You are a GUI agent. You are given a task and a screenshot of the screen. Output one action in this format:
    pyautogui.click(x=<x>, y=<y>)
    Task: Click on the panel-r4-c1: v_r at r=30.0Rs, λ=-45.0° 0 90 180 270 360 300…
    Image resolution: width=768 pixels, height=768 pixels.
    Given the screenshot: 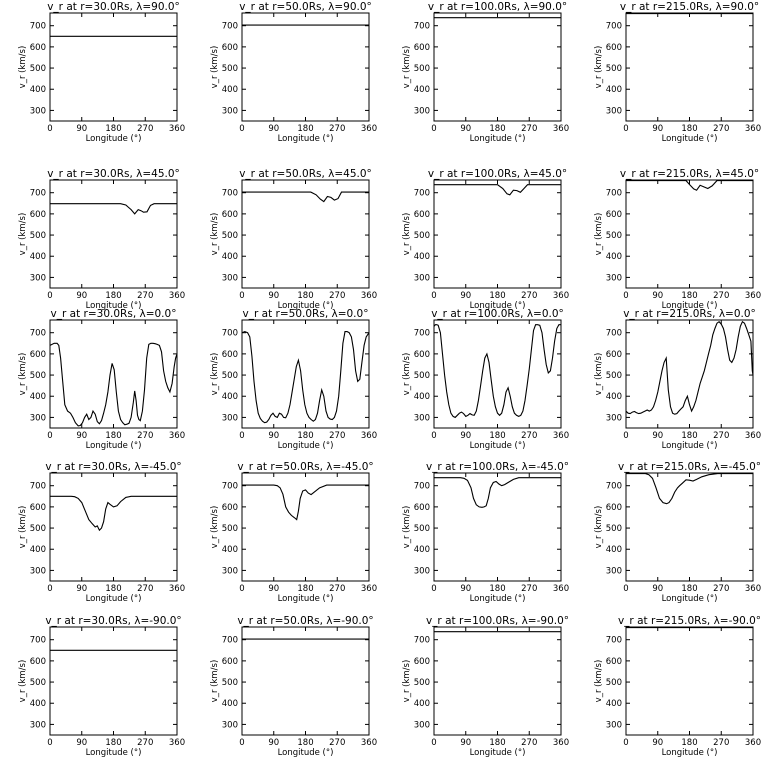 What is the action you would take?
    pyautogui.click(x=101, y=532)
    